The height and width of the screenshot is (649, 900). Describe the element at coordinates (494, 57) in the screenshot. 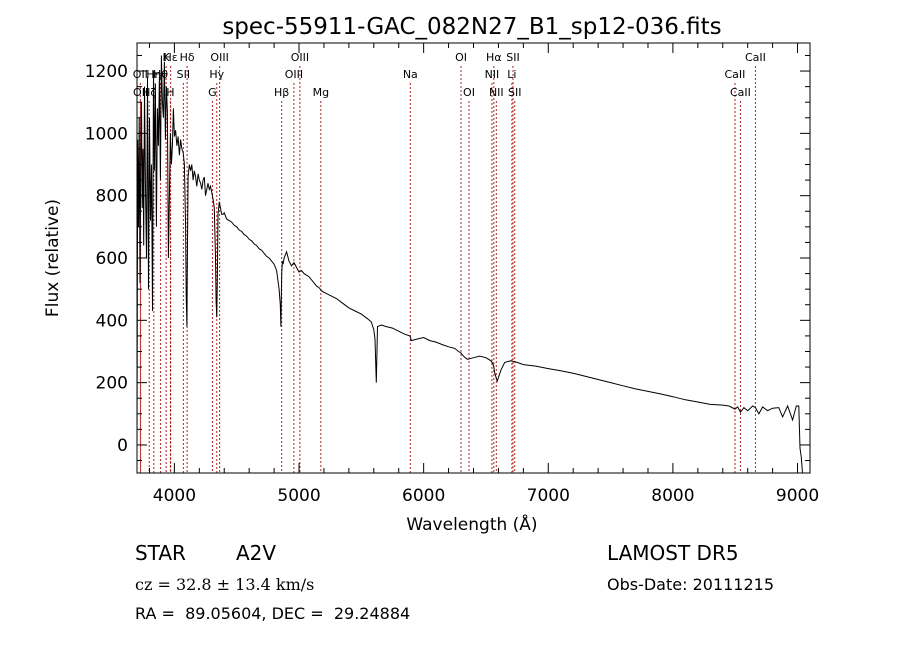

I see `line-label-5: Hα` at that location.